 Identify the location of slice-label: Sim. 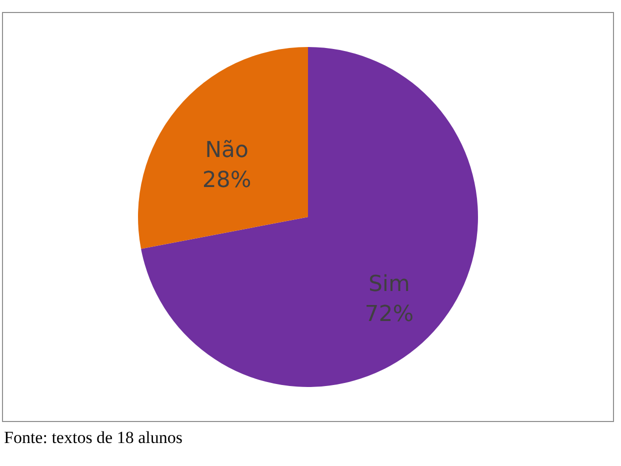
(389, 285).